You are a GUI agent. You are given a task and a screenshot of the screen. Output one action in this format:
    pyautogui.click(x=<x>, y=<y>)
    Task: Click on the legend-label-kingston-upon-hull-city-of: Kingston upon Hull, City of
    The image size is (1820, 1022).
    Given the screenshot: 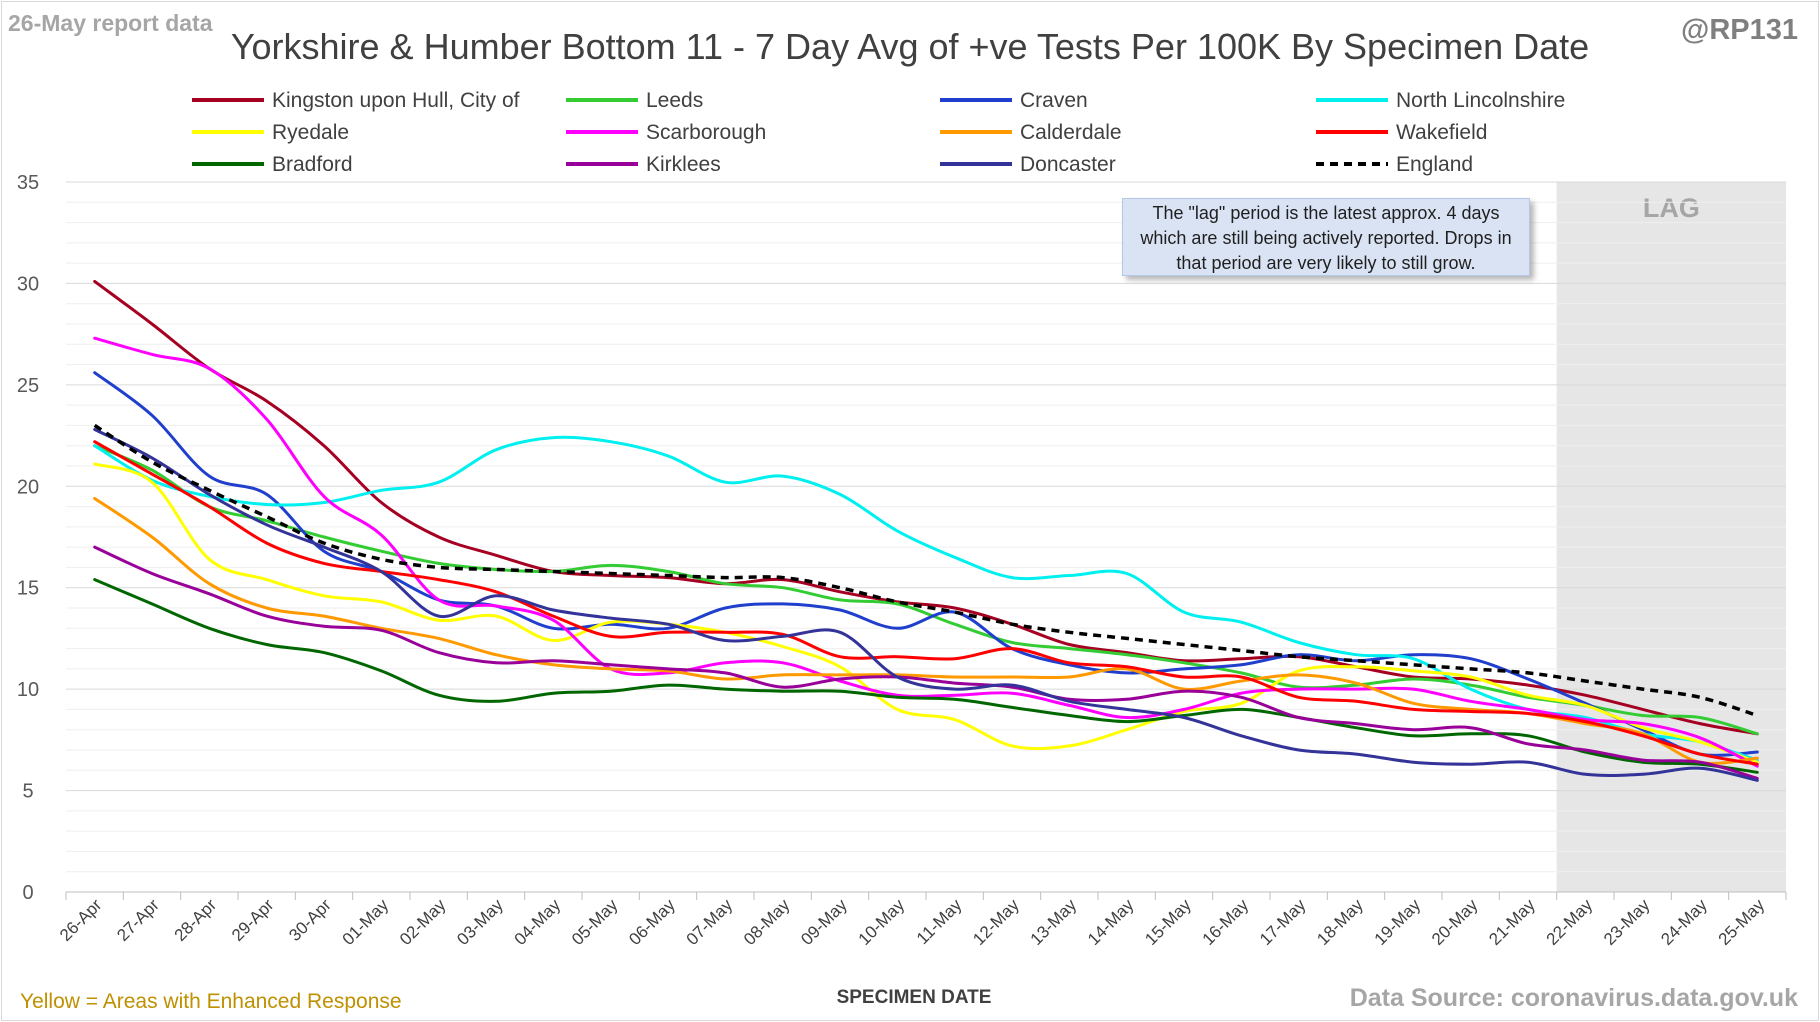 What is the action you would take?
    pyautogui.click(x=396, y=100)
    